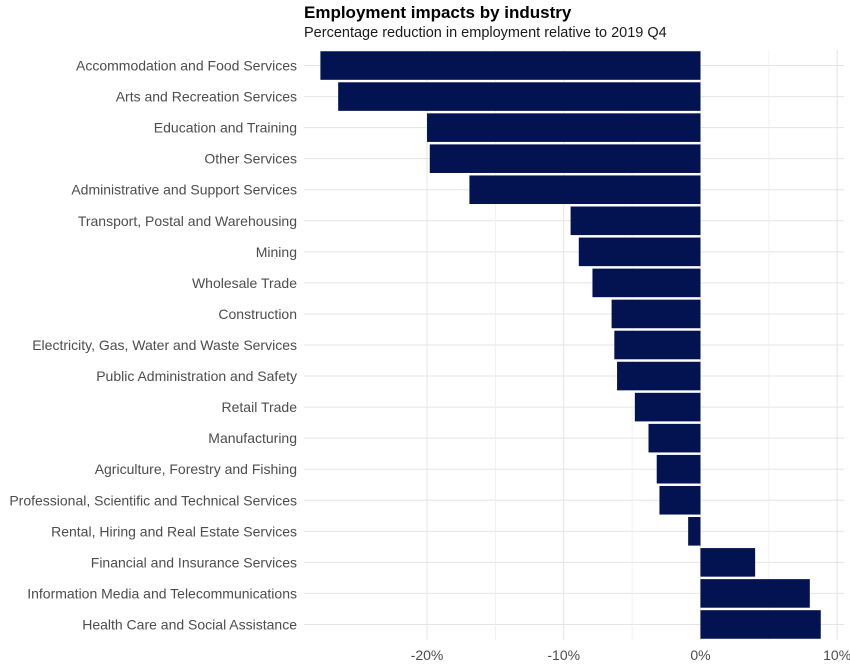 The width and height of the screenshot is (850, 667). I want to click on y-tick-label: Health Care and Social Assistance, so click(189, 624).